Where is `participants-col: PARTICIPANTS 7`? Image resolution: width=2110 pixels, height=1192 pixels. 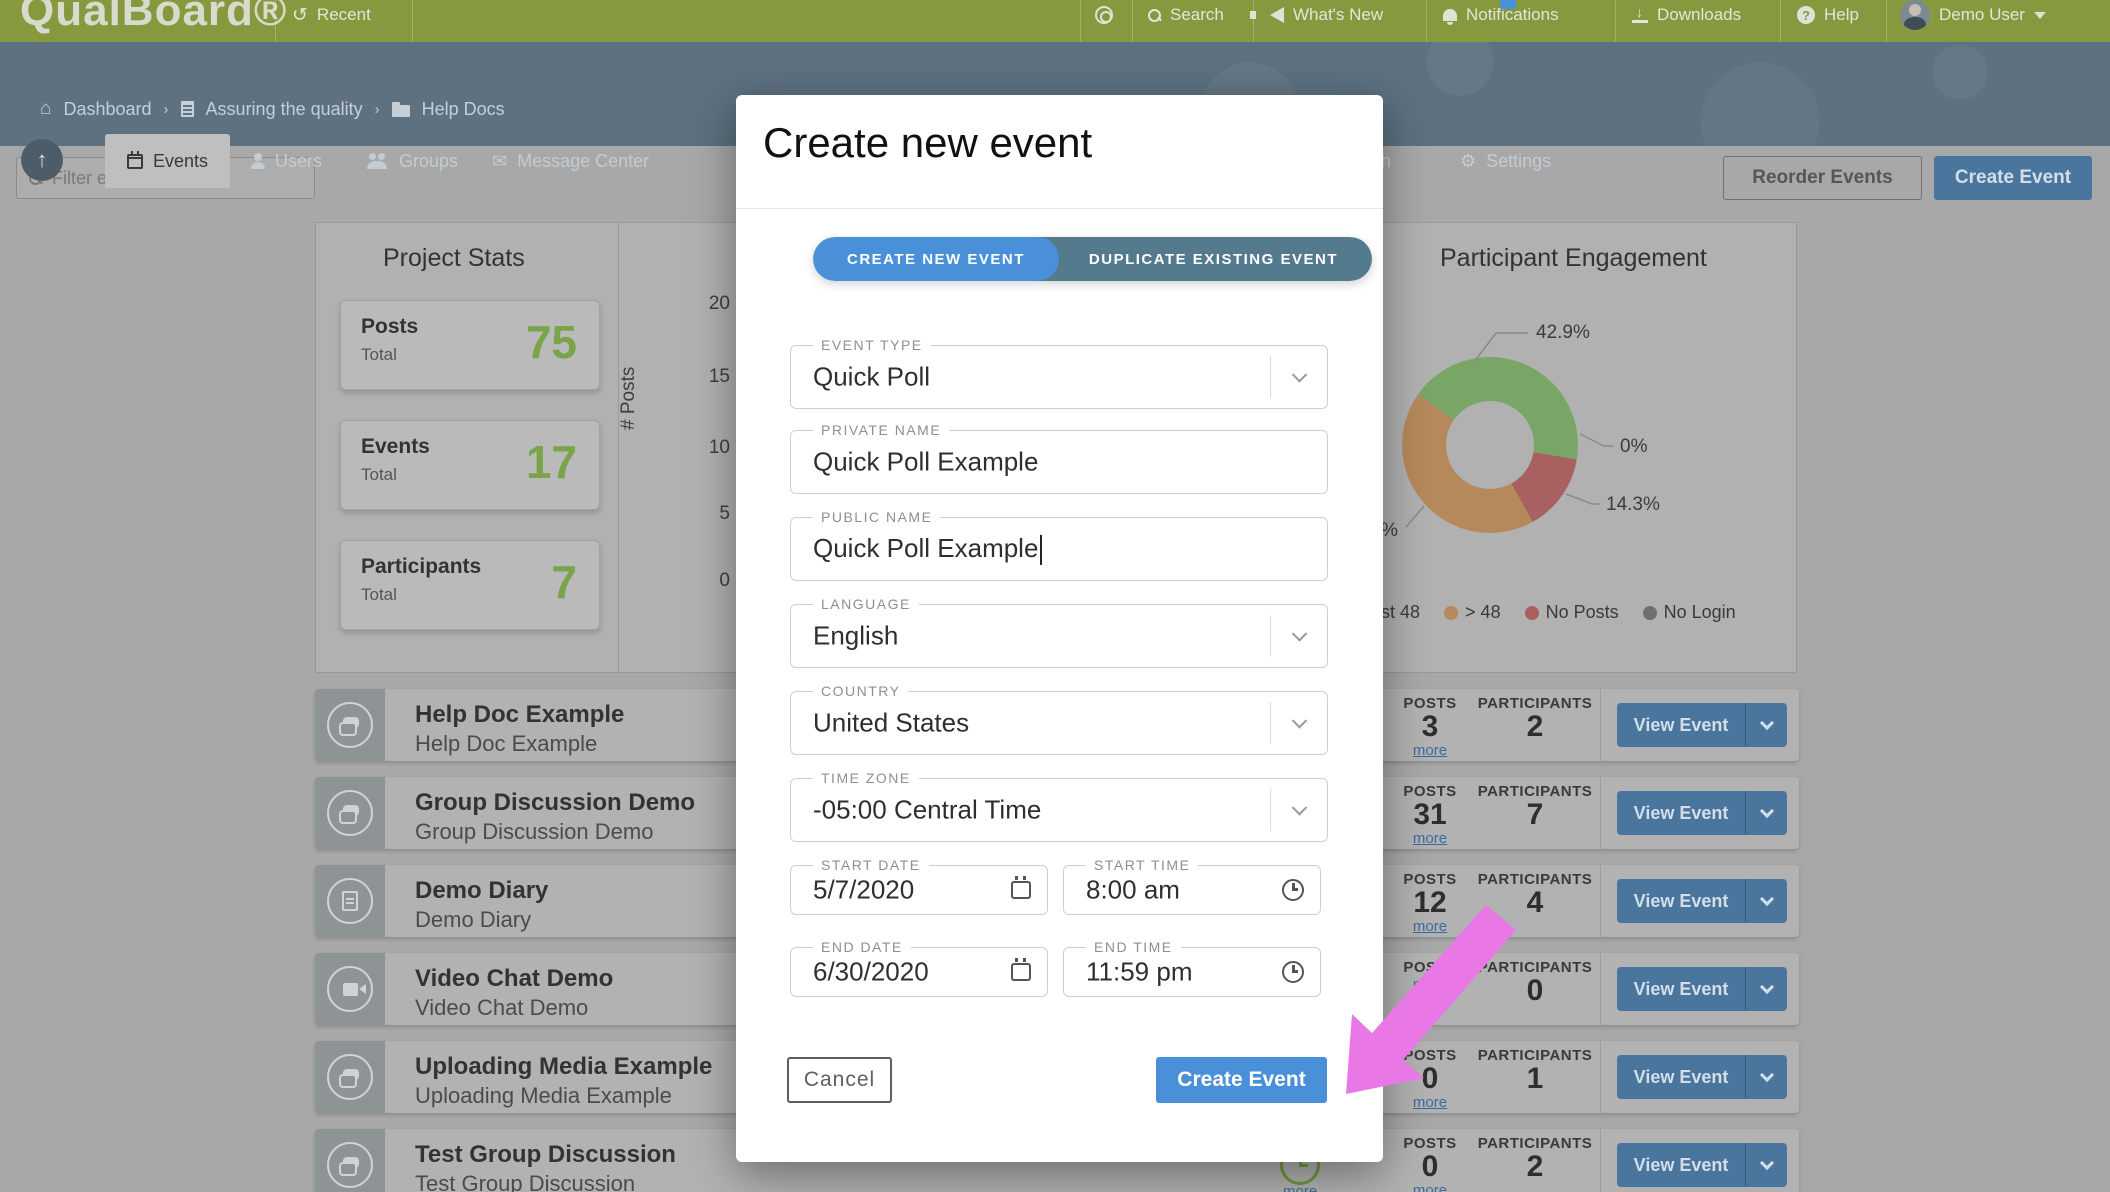 participants-col: PARTICIPANTS 7 is located at coordinates (1535, 807).